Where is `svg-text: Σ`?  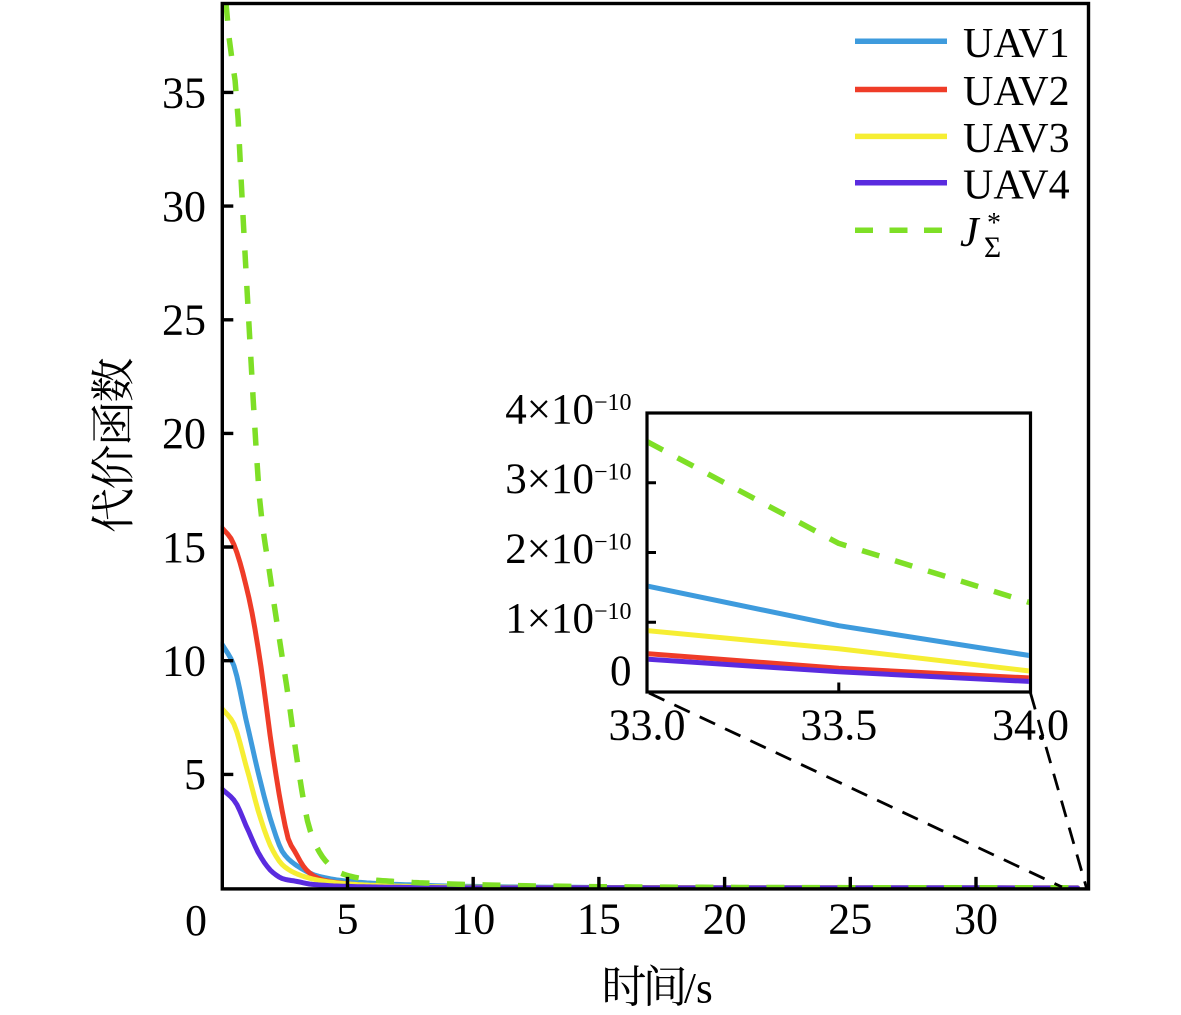
svg-text: Σ is located at coordinates (992, 248).